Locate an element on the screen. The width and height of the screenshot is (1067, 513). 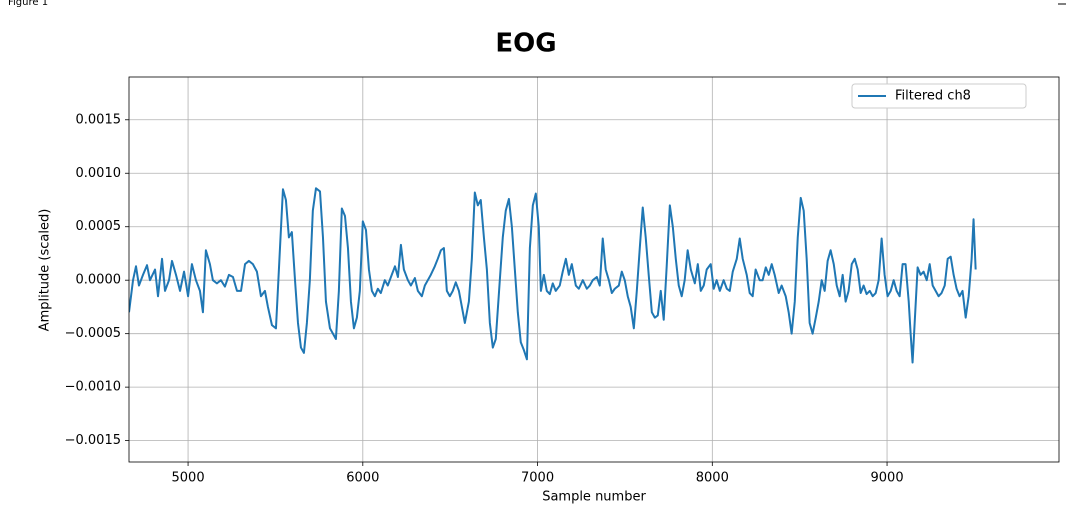
window-title: Figure 1 is located at coordinates (28, 4).